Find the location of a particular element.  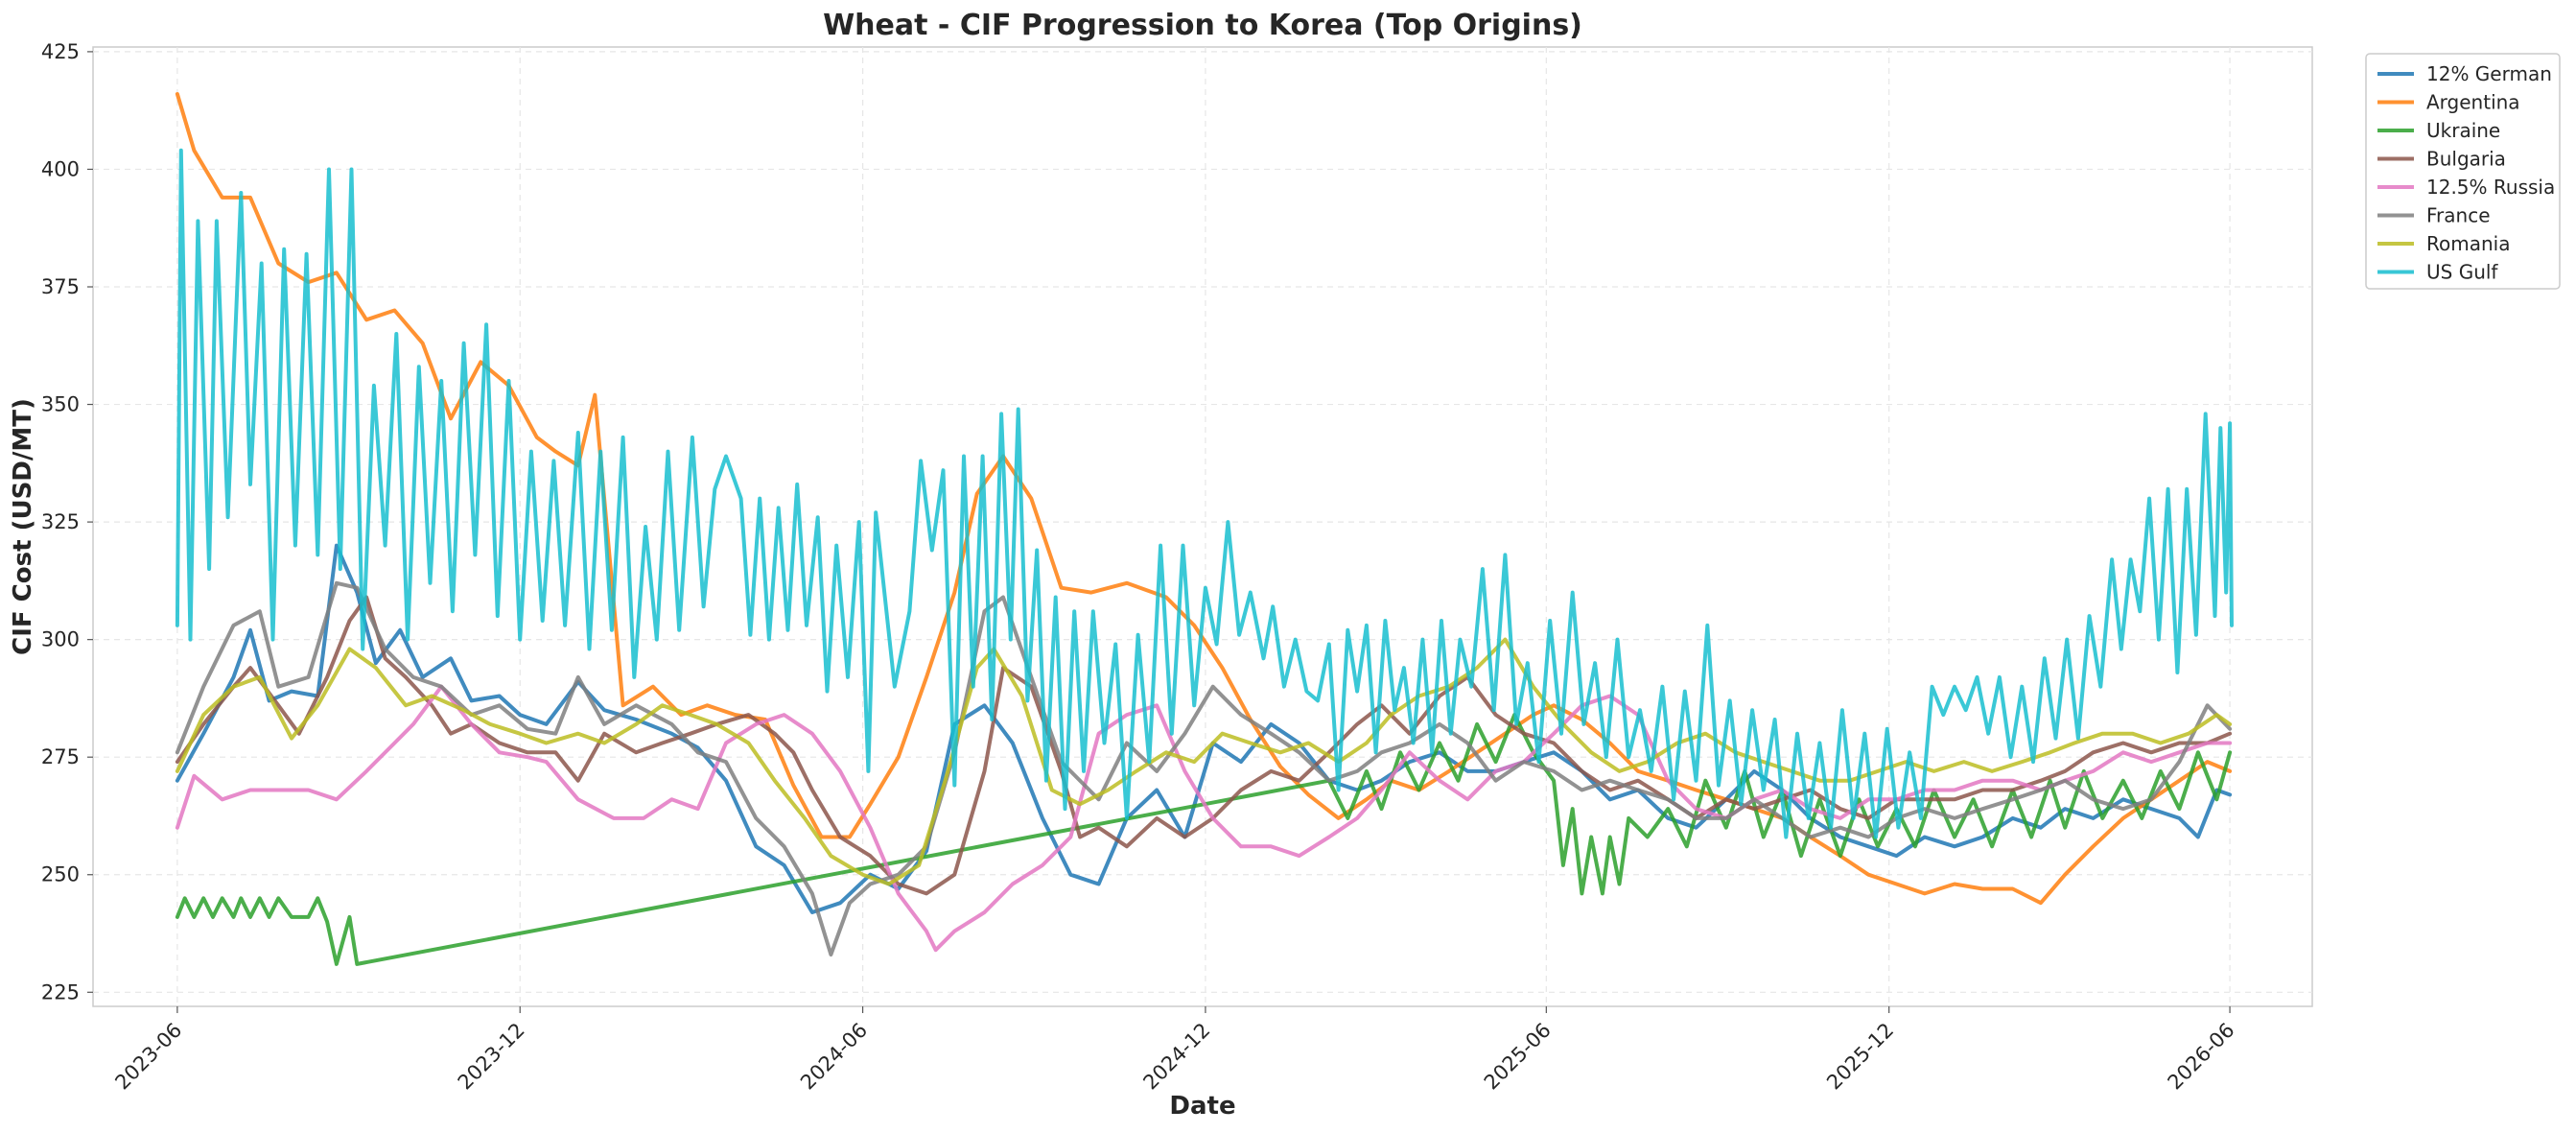

y-tick-label: 225 is located at coordinates (60, 991).